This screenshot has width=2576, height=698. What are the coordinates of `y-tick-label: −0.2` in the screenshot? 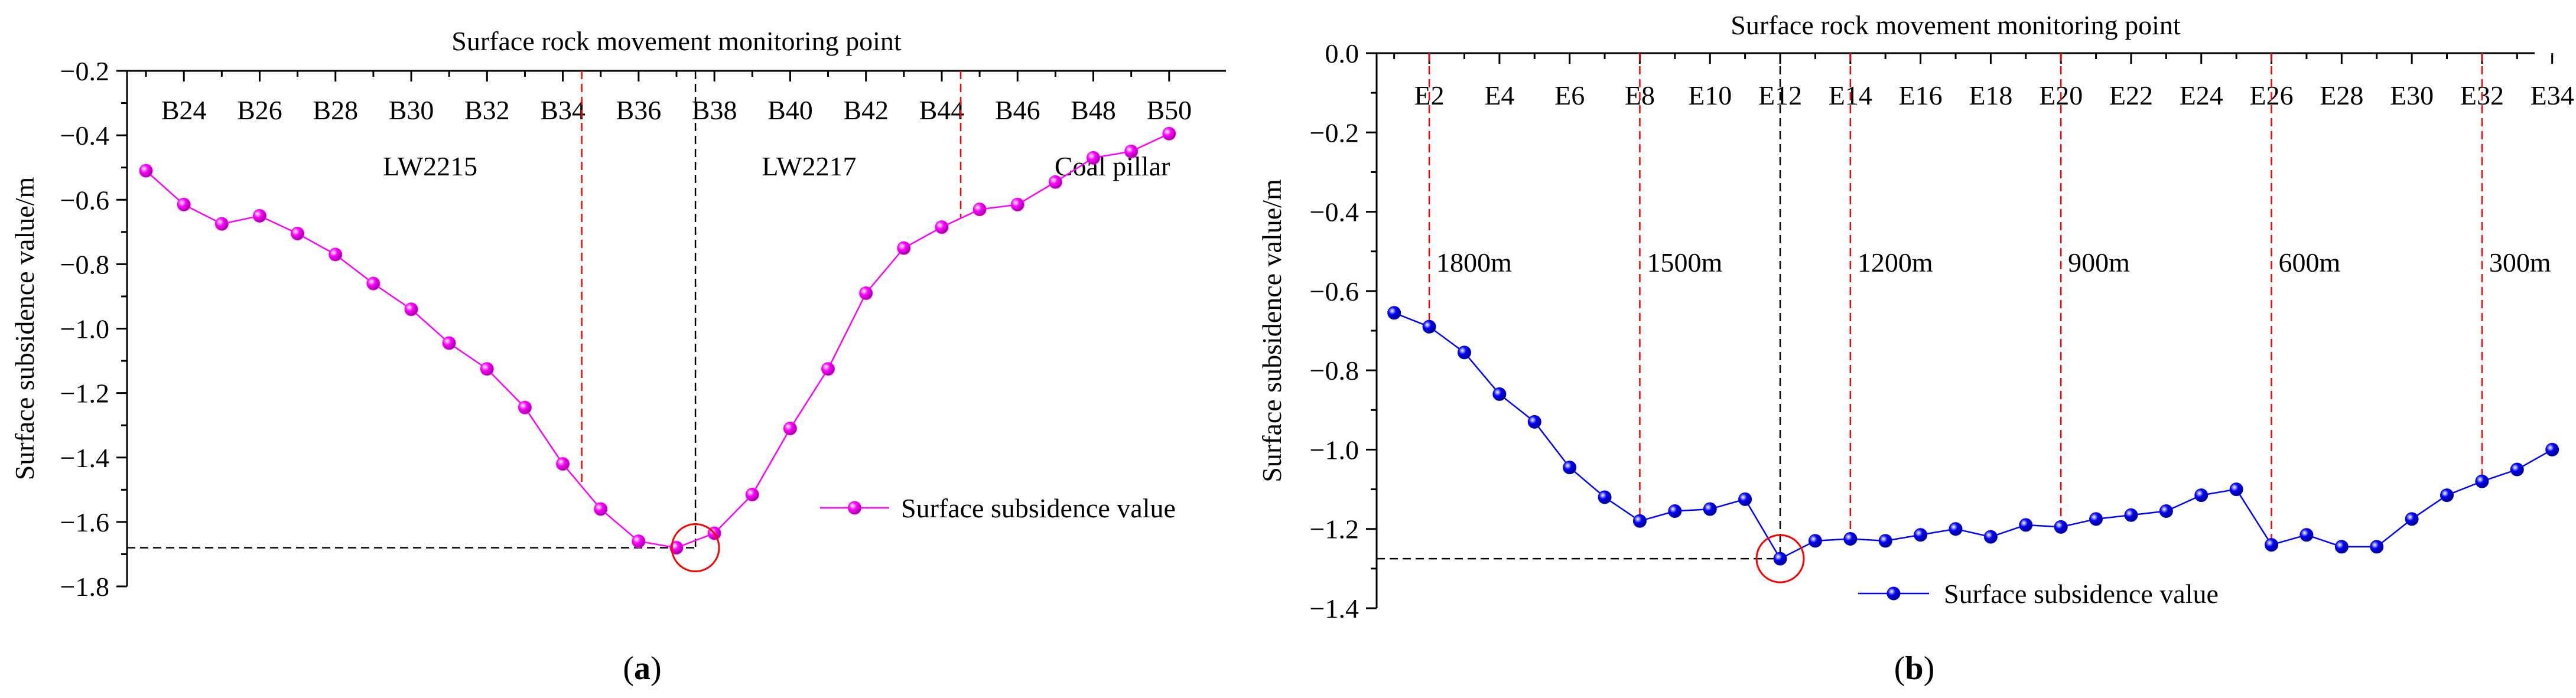 It's located at (85, 71).